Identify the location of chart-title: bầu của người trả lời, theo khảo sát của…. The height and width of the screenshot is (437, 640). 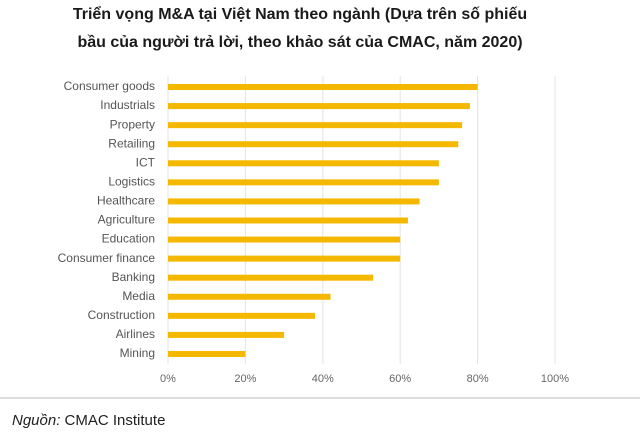
(299, 42).